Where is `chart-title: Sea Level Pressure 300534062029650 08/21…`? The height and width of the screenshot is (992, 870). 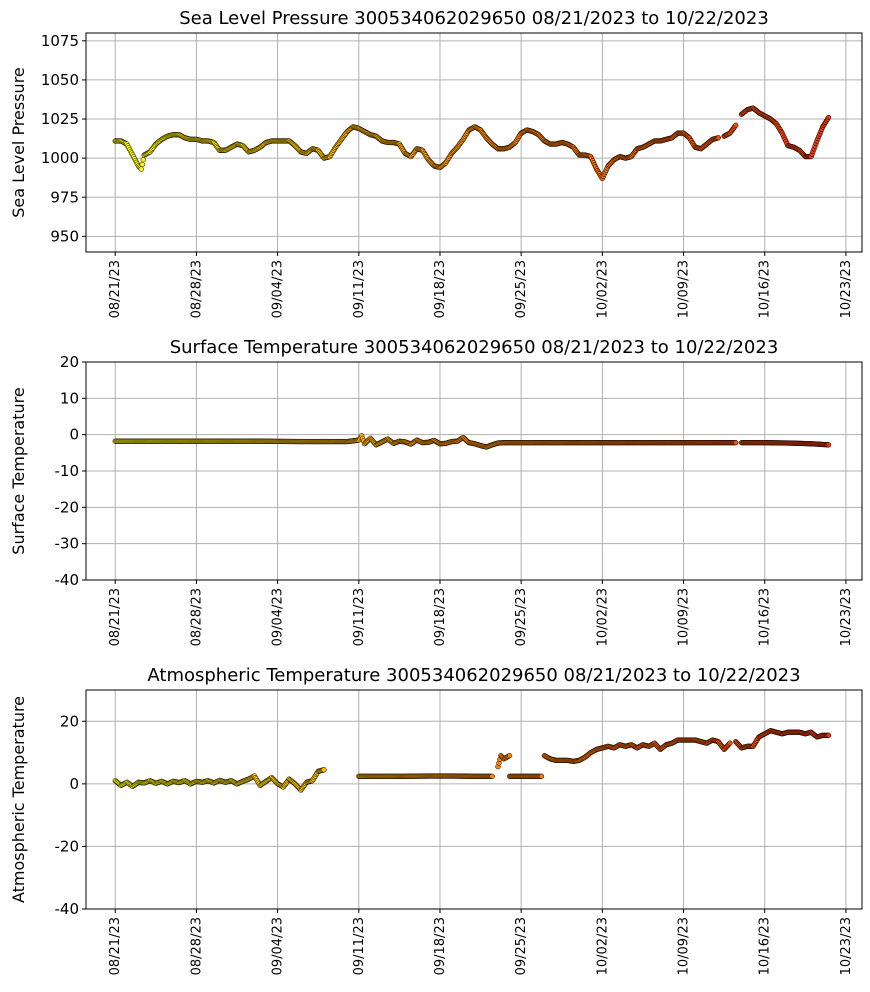 chart-title: Sea Level Pressure 300534062029650 08/21… is located at coordinates (474, 18).